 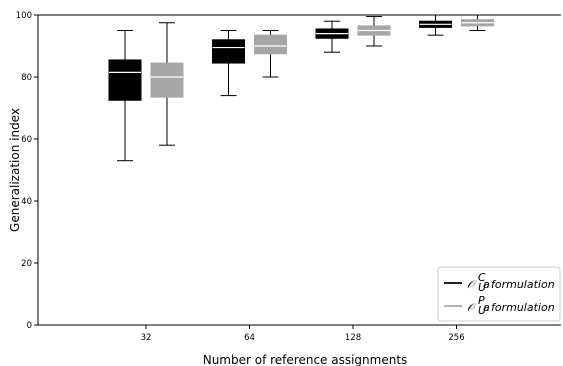 What do you see at coordinates (29, 326) in the screenshot?
I see `y-tick-label: 0` at bounding box center [29, 326].